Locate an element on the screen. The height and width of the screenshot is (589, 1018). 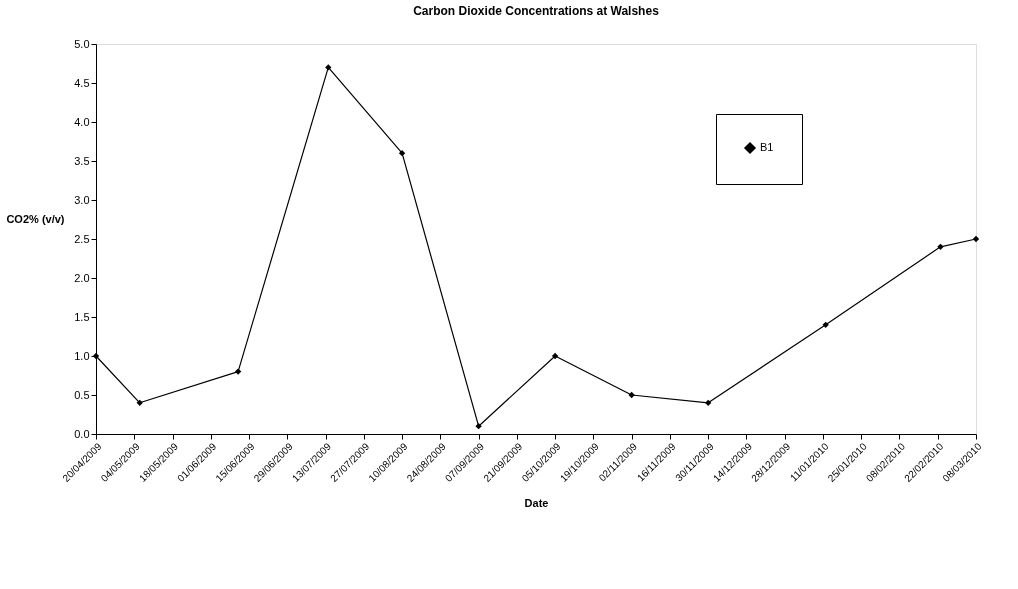
y-tick-label: 4.0 is located at coordinates (82, 121).